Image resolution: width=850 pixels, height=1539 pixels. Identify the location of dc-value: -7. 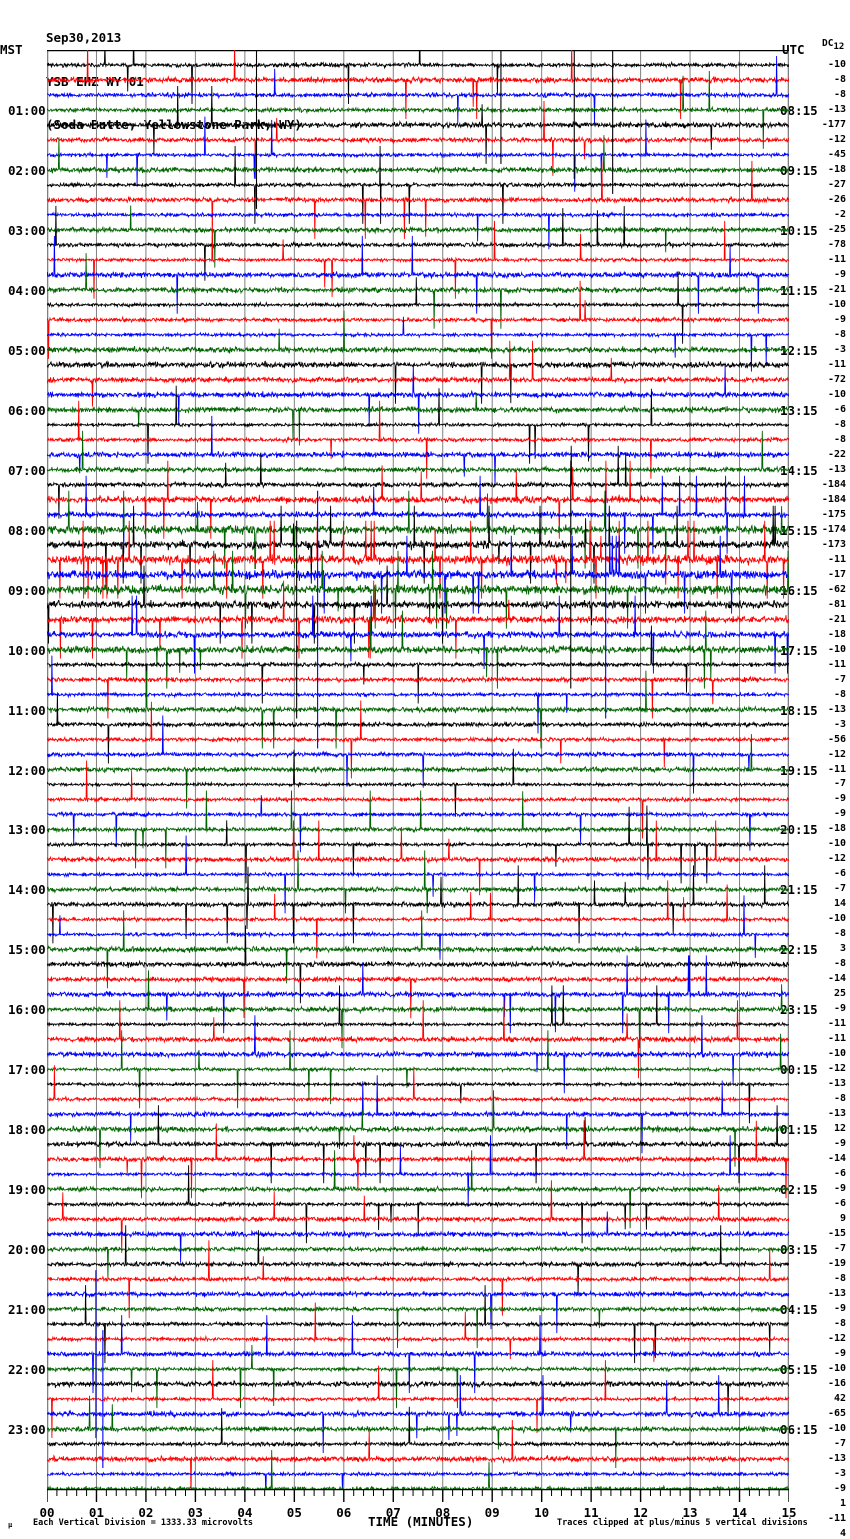
(839, 1444).